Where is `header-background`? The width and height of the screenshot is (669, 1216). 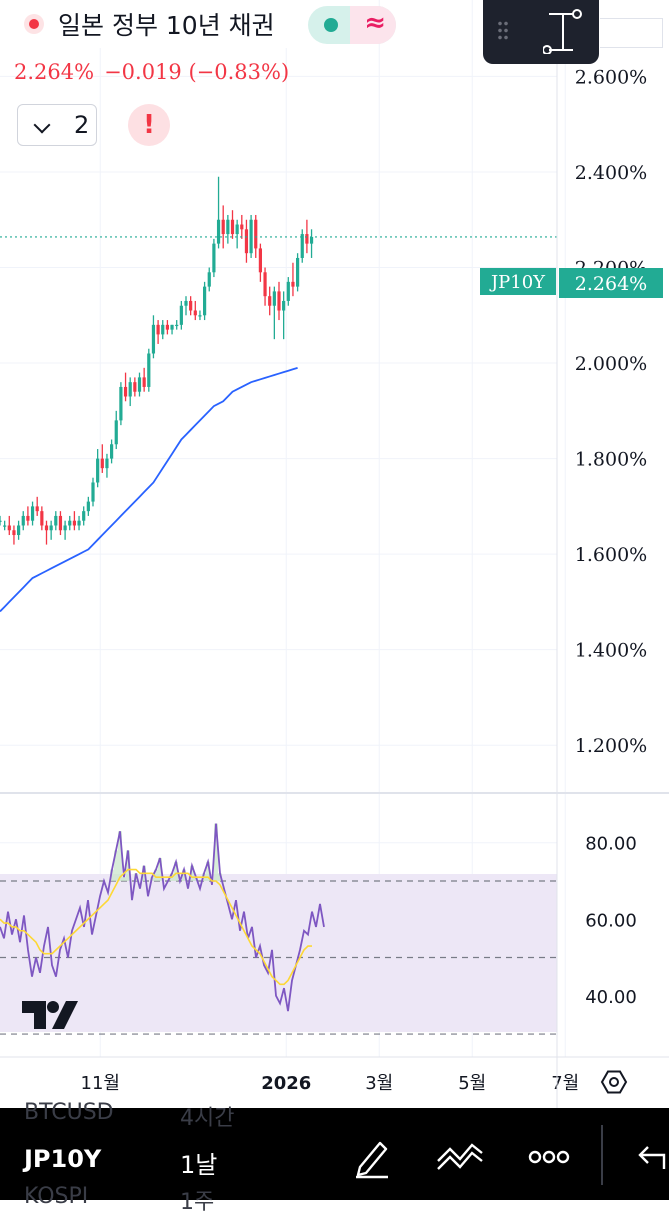
header-background is located at coordinates (149, 24).